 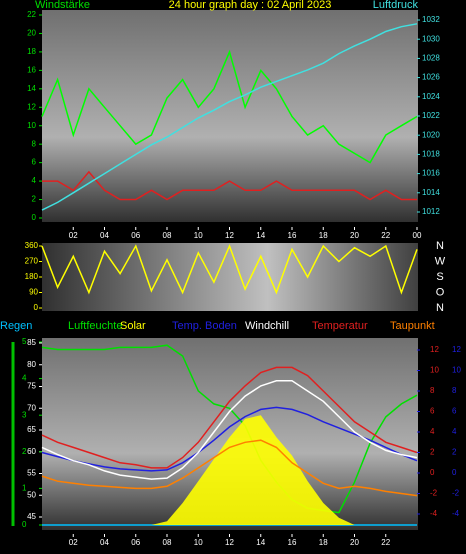 I want to click on legend-label: Solar, so click(x=133, y=326).